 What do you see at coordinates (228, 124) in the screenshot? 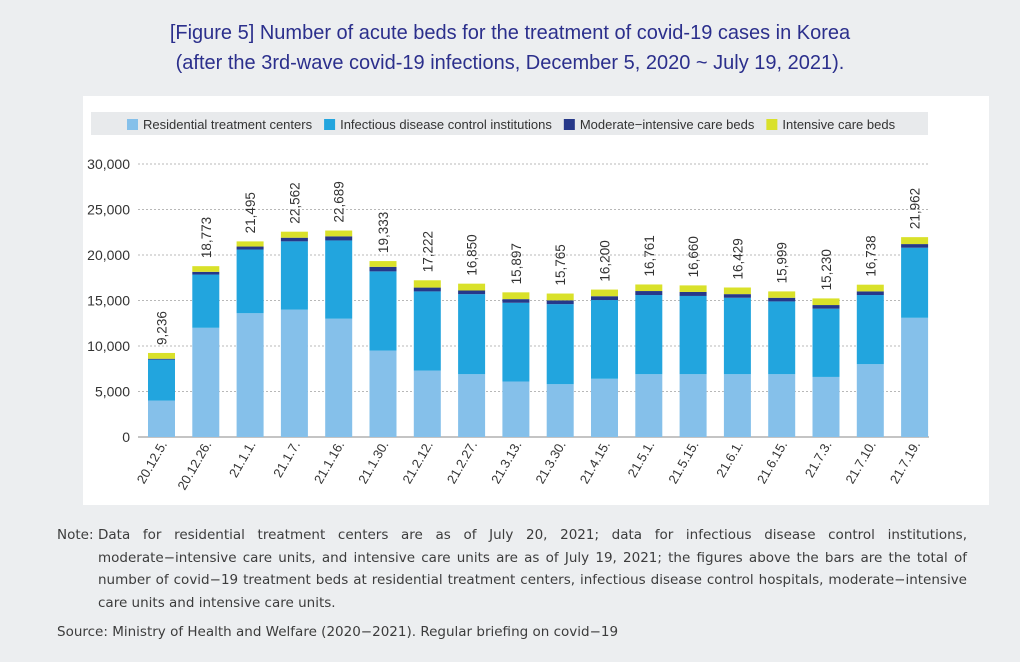
I see `legend-label-1: Residential treatment centers` at bounding box center [228, 124].